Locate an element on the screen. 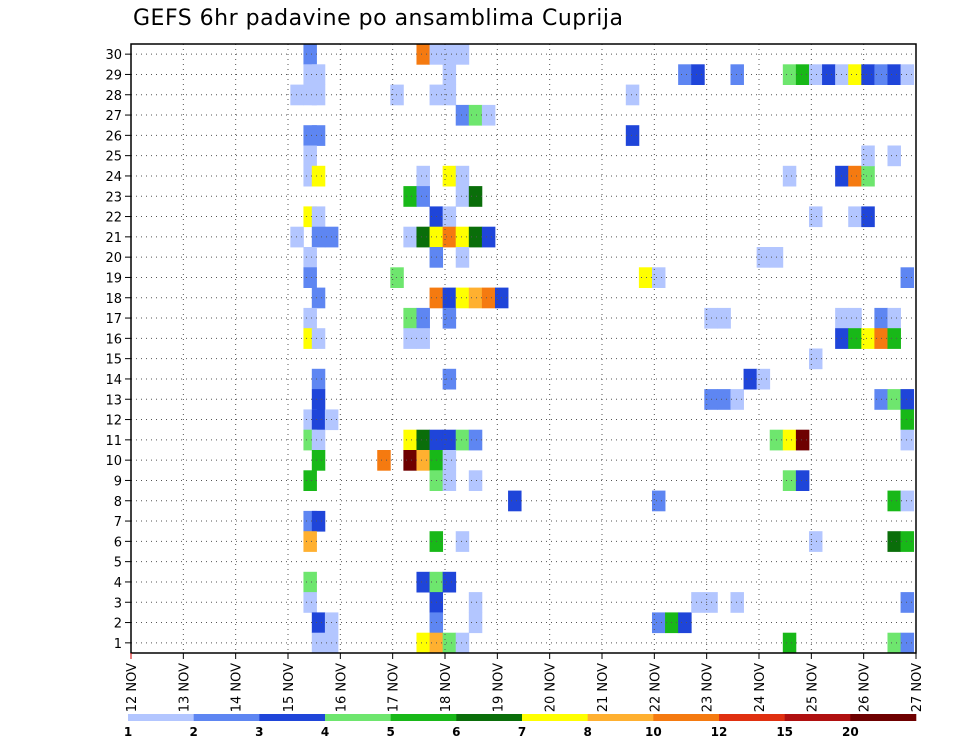 The image size is (960, 742). x-tick-label: 23 NOV is located at coordinates (708, 687).